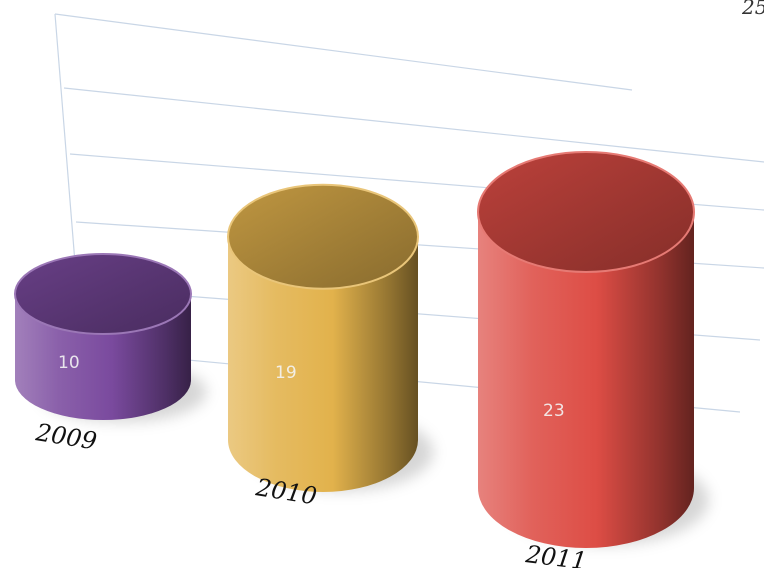 Image resolution: width=764 pixels, height=568 pixels. Describe the element at coordinates (66, 436) in the screenshot. I see `category-label-2009: 2009` at that location.